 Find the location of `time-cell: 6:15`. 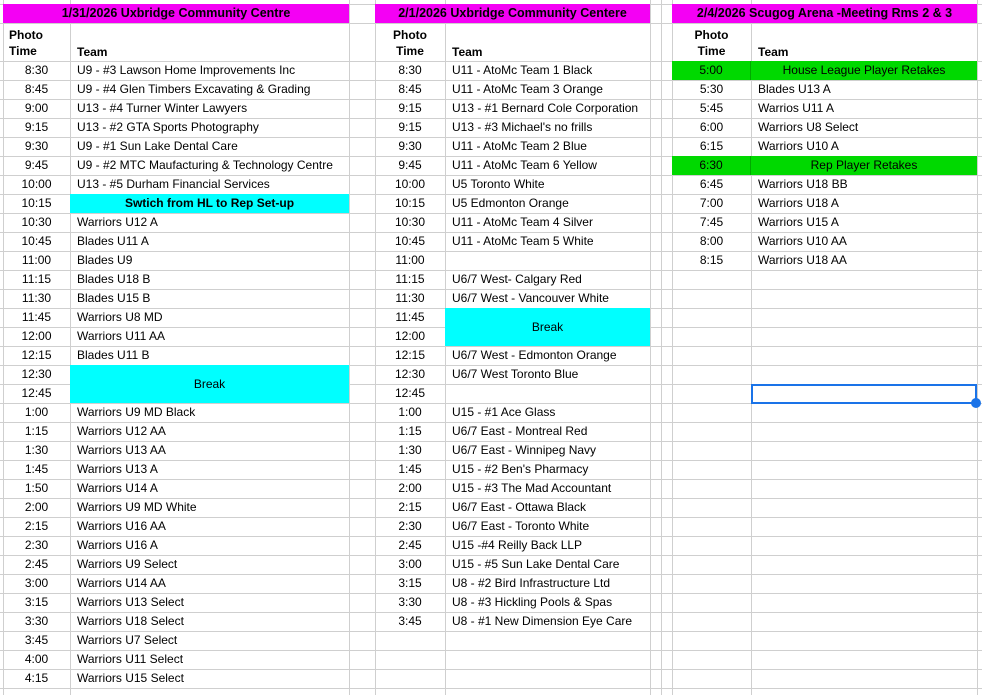

time-cell: 6:15 is located at coordinates (711, 146).